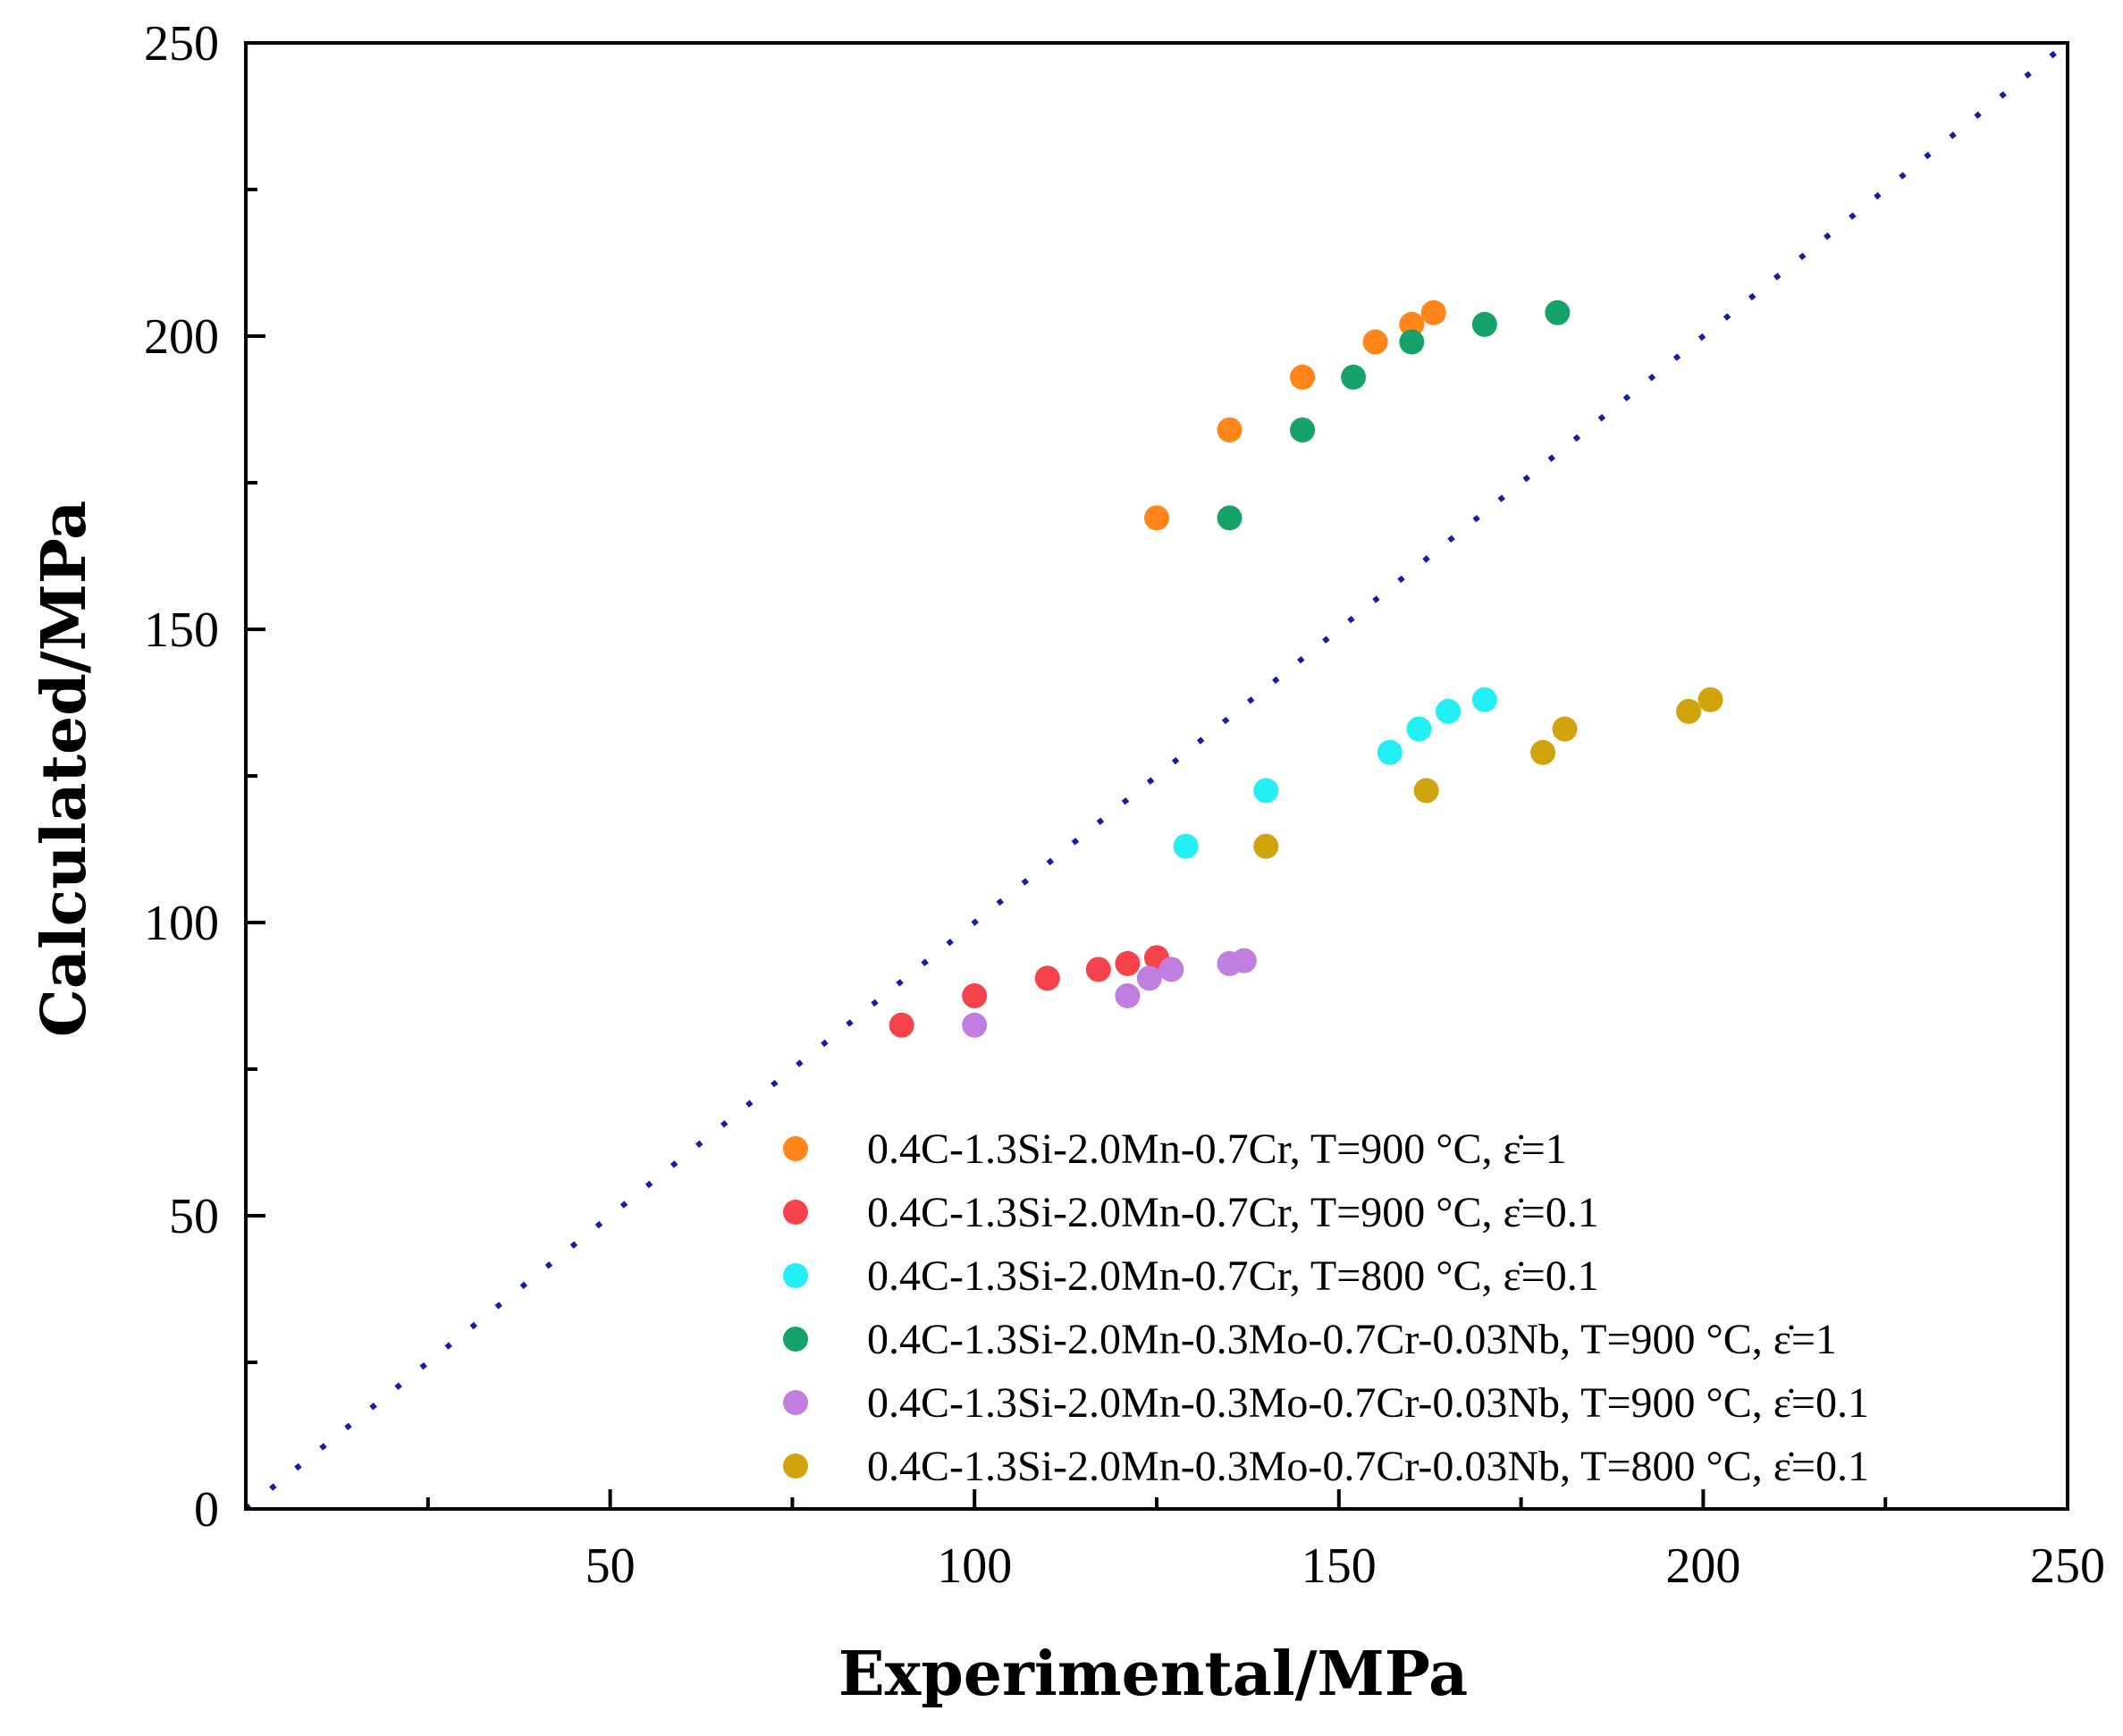  I want to click on x-tick-label: 250, so click(2067, 1566).